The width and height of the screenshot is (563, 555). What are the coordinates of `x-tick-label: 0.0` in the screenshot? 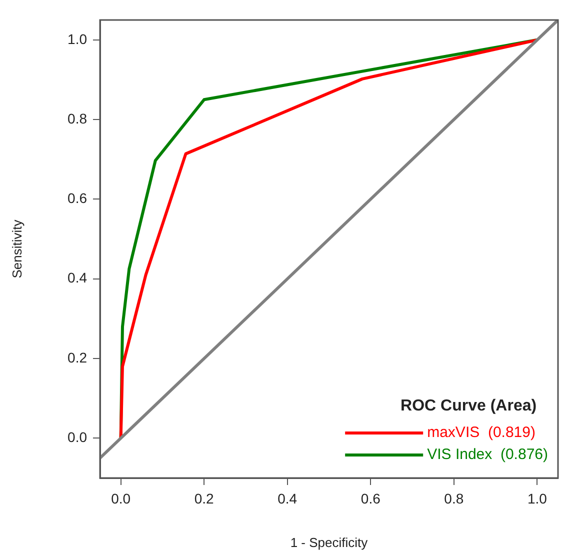 It's located at (121, 498).